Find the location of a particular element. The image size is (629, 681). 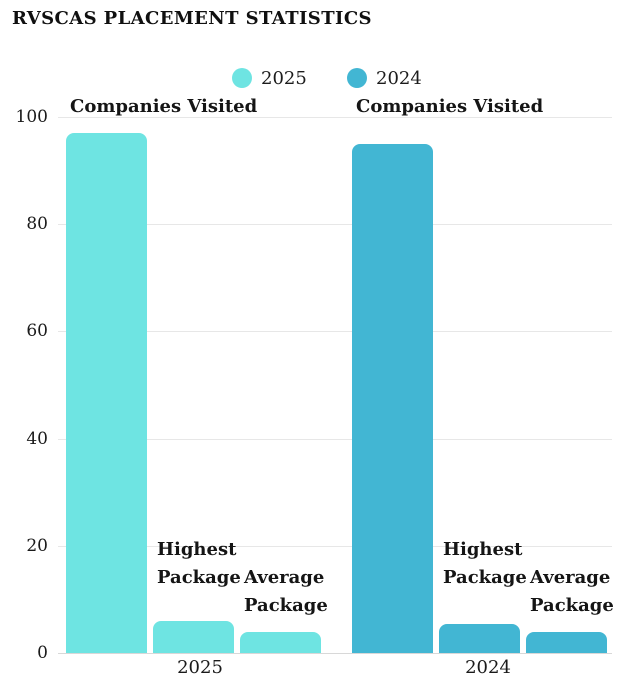

chart-title: RVSCAS PLACEMENT STATISTICS is located at coordinates (192, 18).